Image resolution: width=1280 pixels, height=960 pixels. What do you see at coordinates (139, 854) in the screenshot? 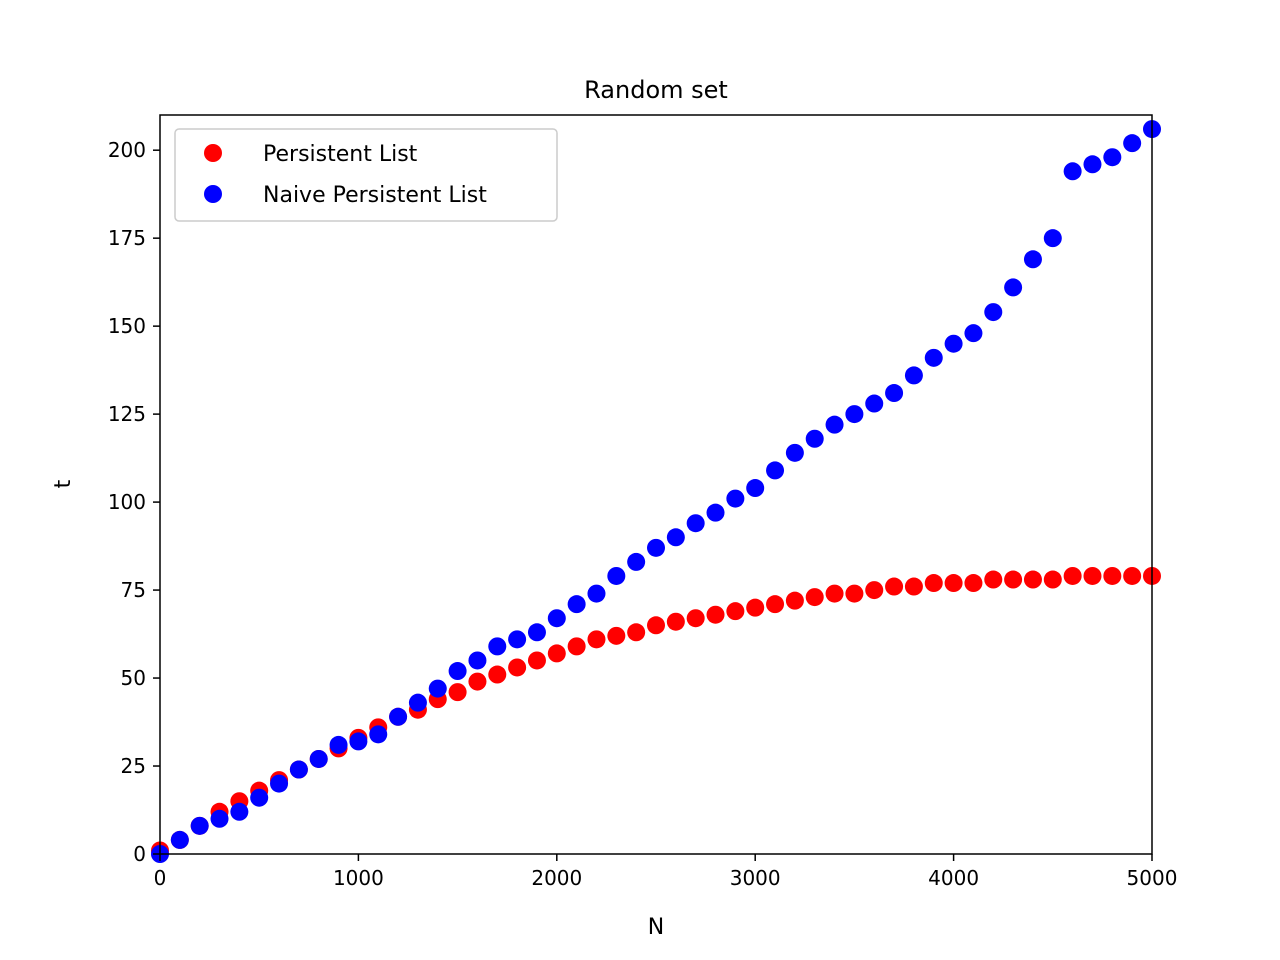
I see `y-tick-label: 0` at bounding box center [139, 854].